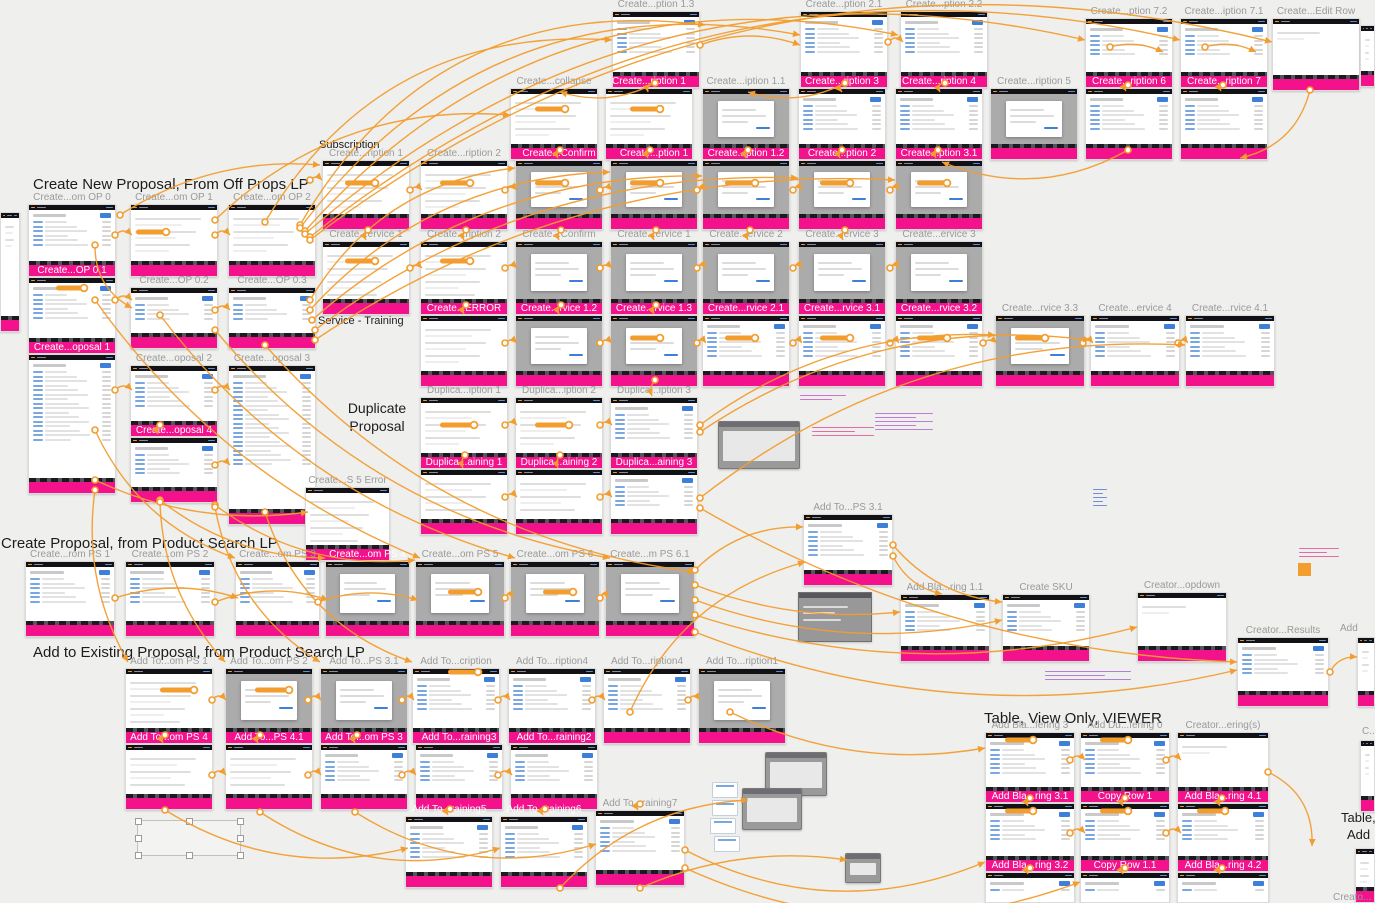 Image resolution: width=1375 pixels, height=903 pixels. What do you see at coordinates (944, 5) in the screenshot?
I see `frame-label: Create...ption 2.2` at bounding box center [944, 5].